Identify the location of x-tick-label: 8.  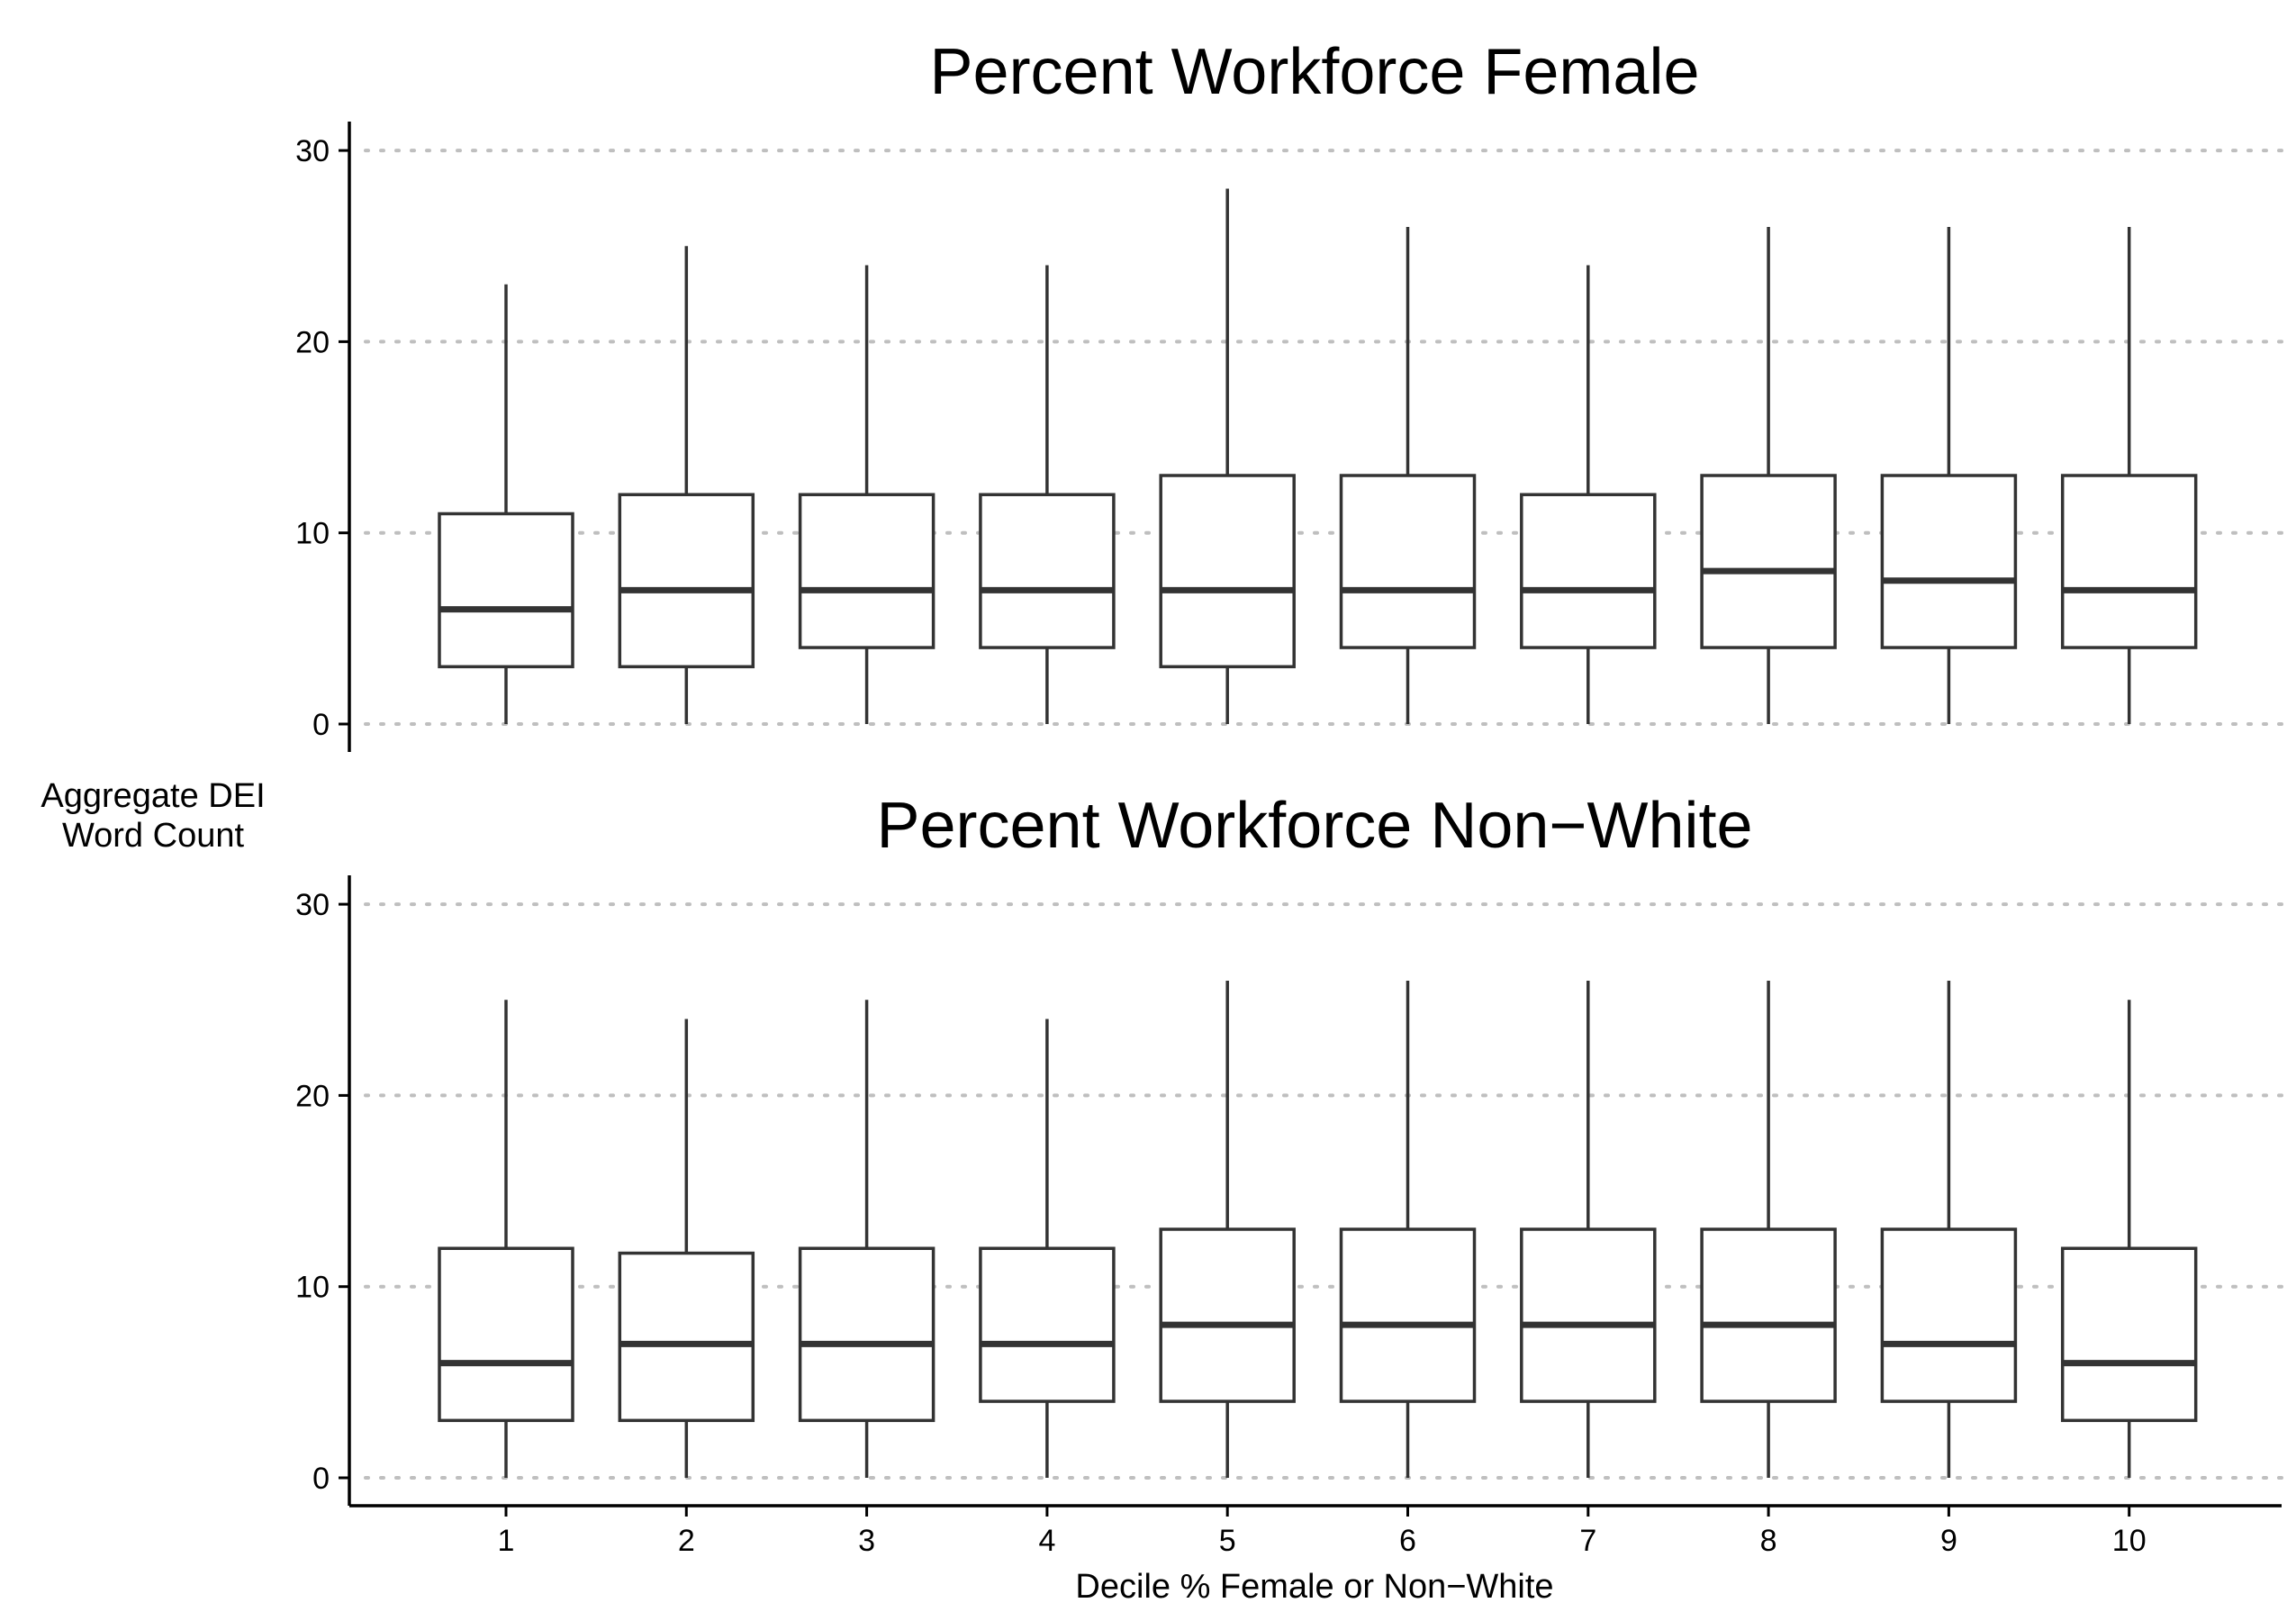
(1768, 1541).